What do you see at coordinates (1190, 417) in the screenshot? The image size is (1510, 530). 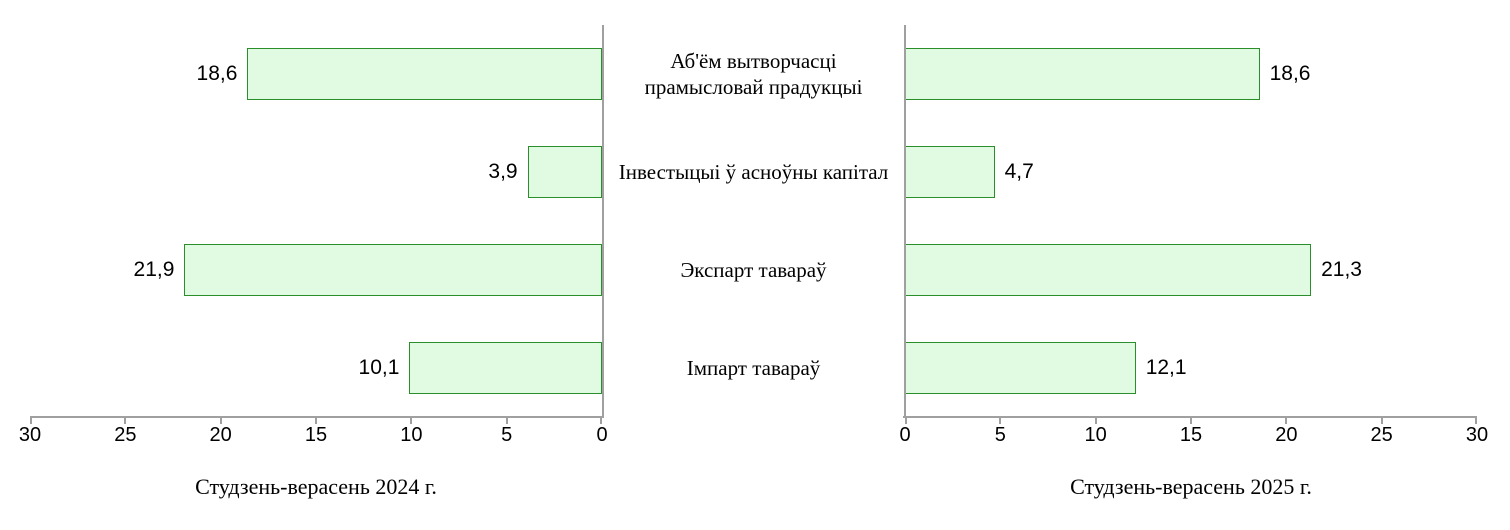 I see `x-axis-line-2025` at bounding box center [1190, 417].